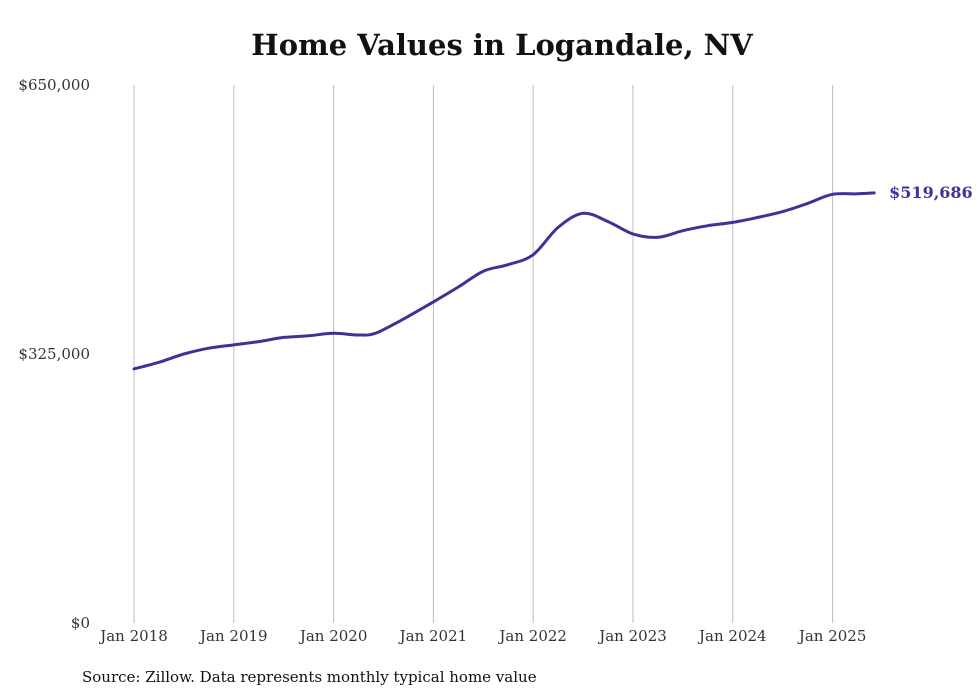 The image size is (980, 699). I want to click on y-tick-label: $325,000, so click(54, 354).